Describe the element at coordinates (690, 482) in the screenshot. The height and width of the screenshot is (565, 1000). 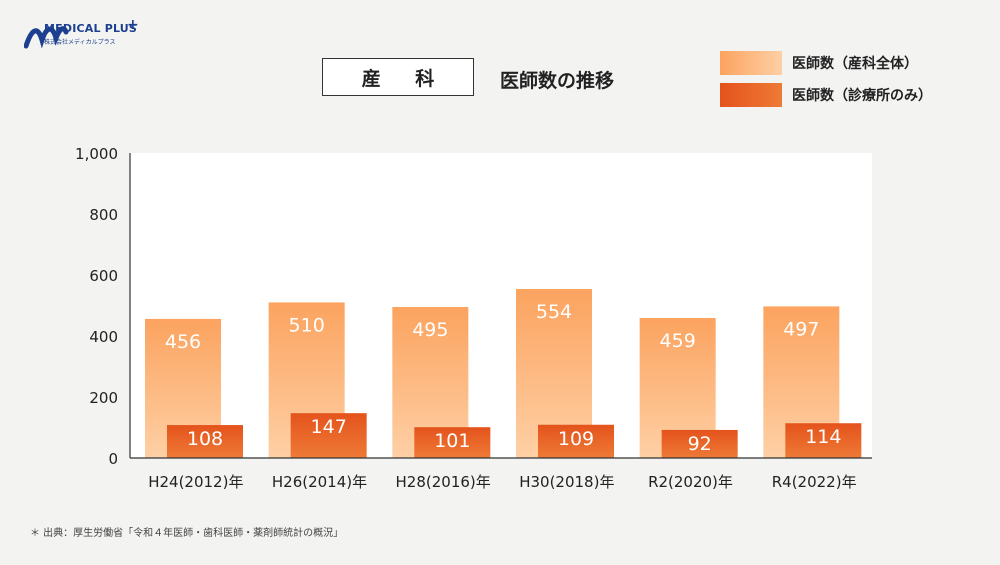
I see `x-tick-label-4: R2(2020)年` at that location.